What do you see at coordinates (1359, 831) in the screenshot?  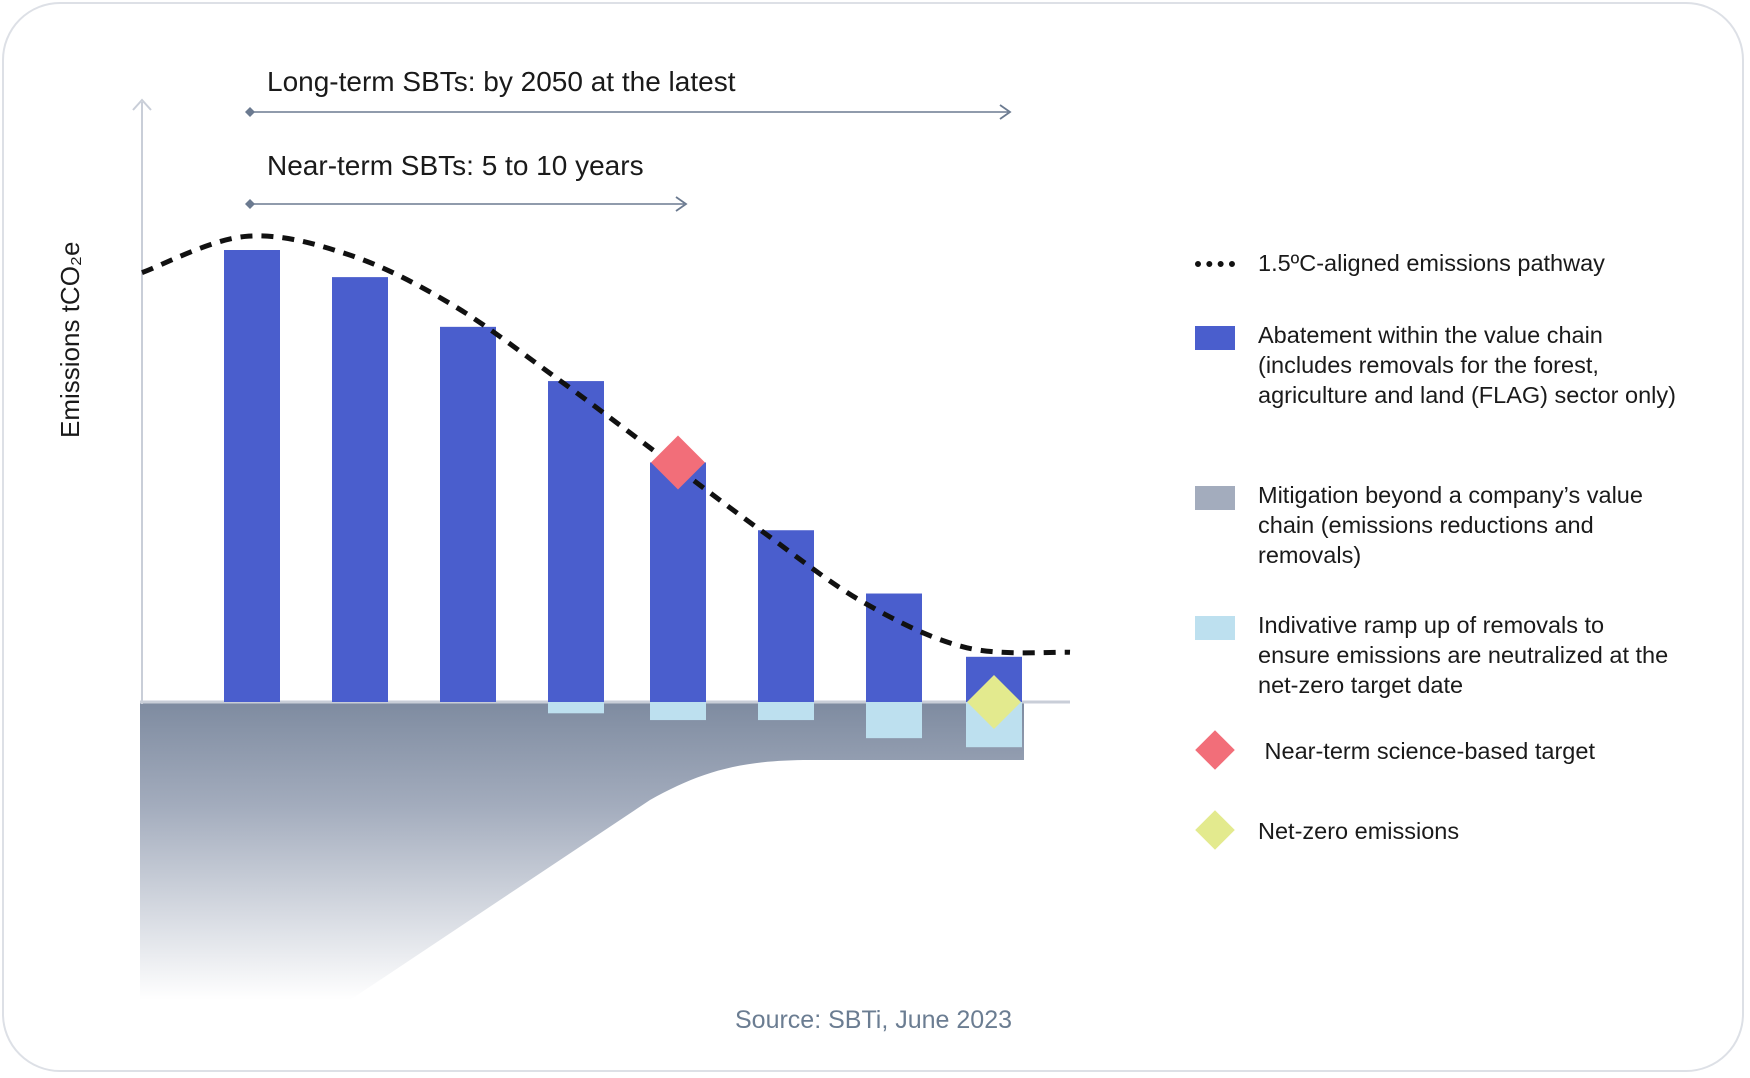 I see `legend-label-net-zero: Net-zero emissions` at bounding box center [1359, 831].